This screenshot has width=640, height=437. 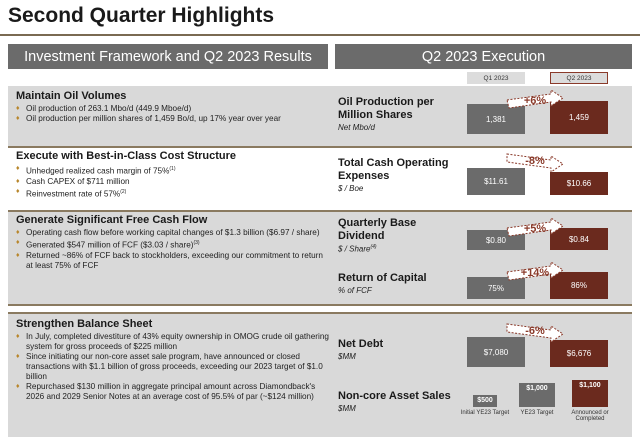 What do you see at coordinates (84, 324) in the screenshot?
I see `section-title: Strengthen Balance Sheet` at bounding box center [84, 324].